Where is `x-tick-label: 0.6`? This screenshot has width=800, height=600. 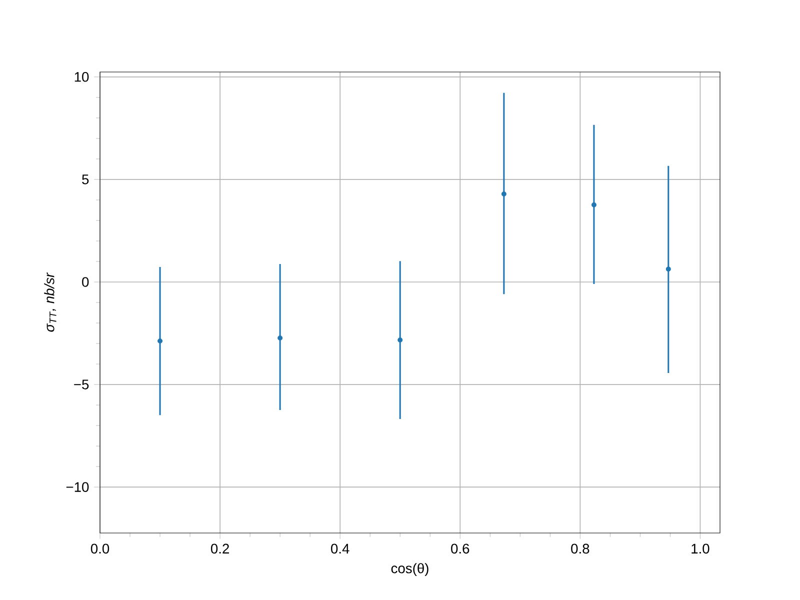 x-tick-label: 0.6 is located at coordinates (460, 549).